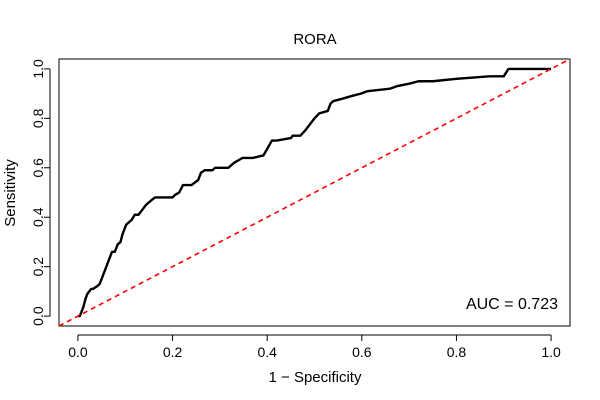  What do you see at coordinates (40, 192) in the screenshot?
I see `y-axis: 0.0 0.2 0.4 0.6 0.8 1.0` at bounding box center [40, 192].